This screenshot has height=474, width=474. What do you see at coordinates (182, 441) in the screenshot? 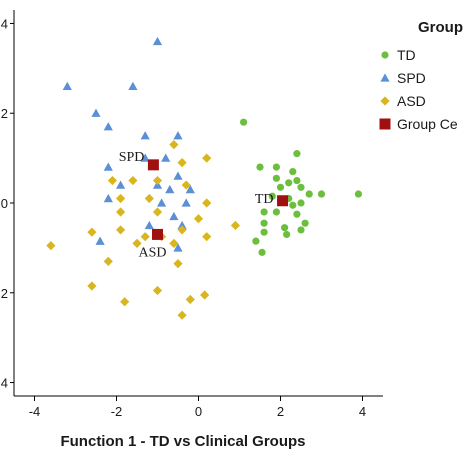
I see `x-axis-title: Function 1 - TD vs Clinical Groups` at bounding box center [182, 441].